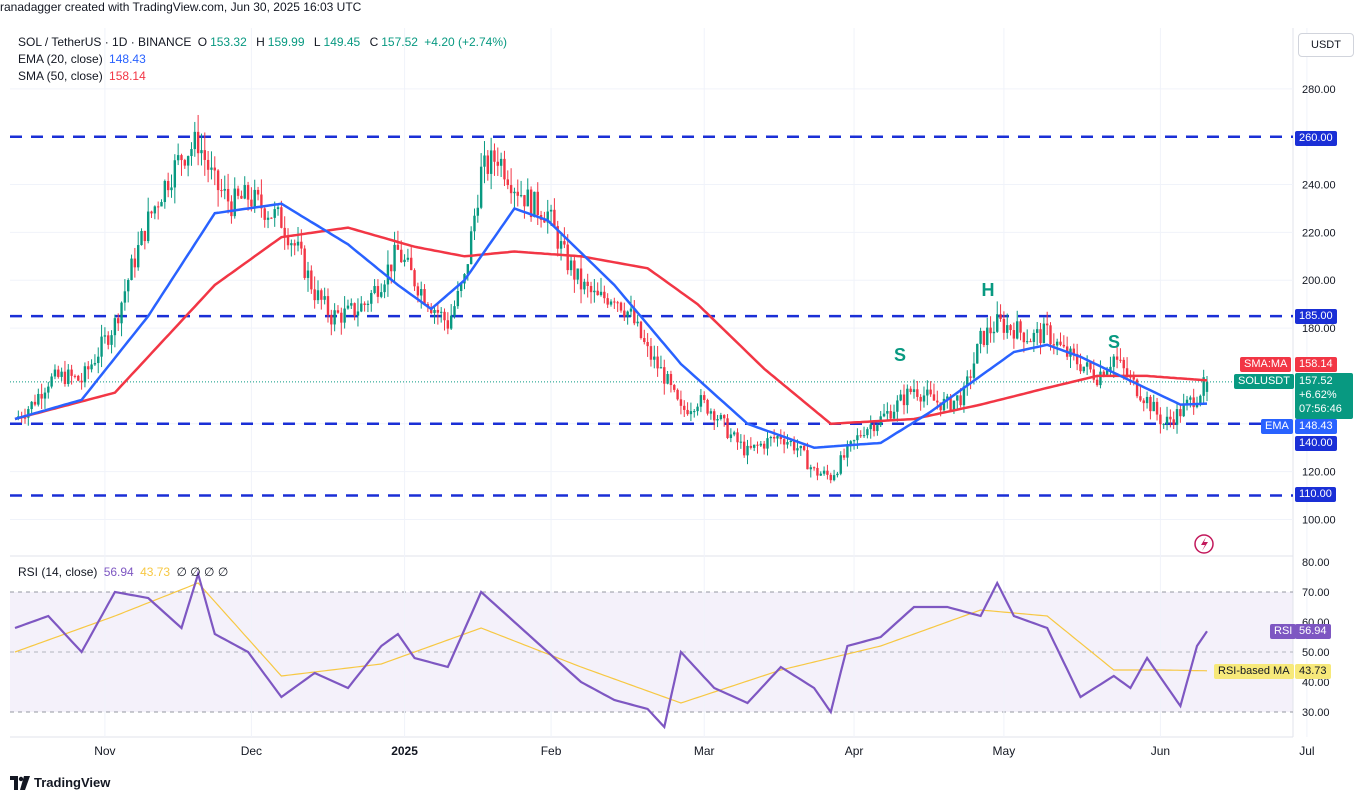 This screenshot has width=1369, height=801. I want to click on level-110-tag: 110.00, so click(1315, 494).